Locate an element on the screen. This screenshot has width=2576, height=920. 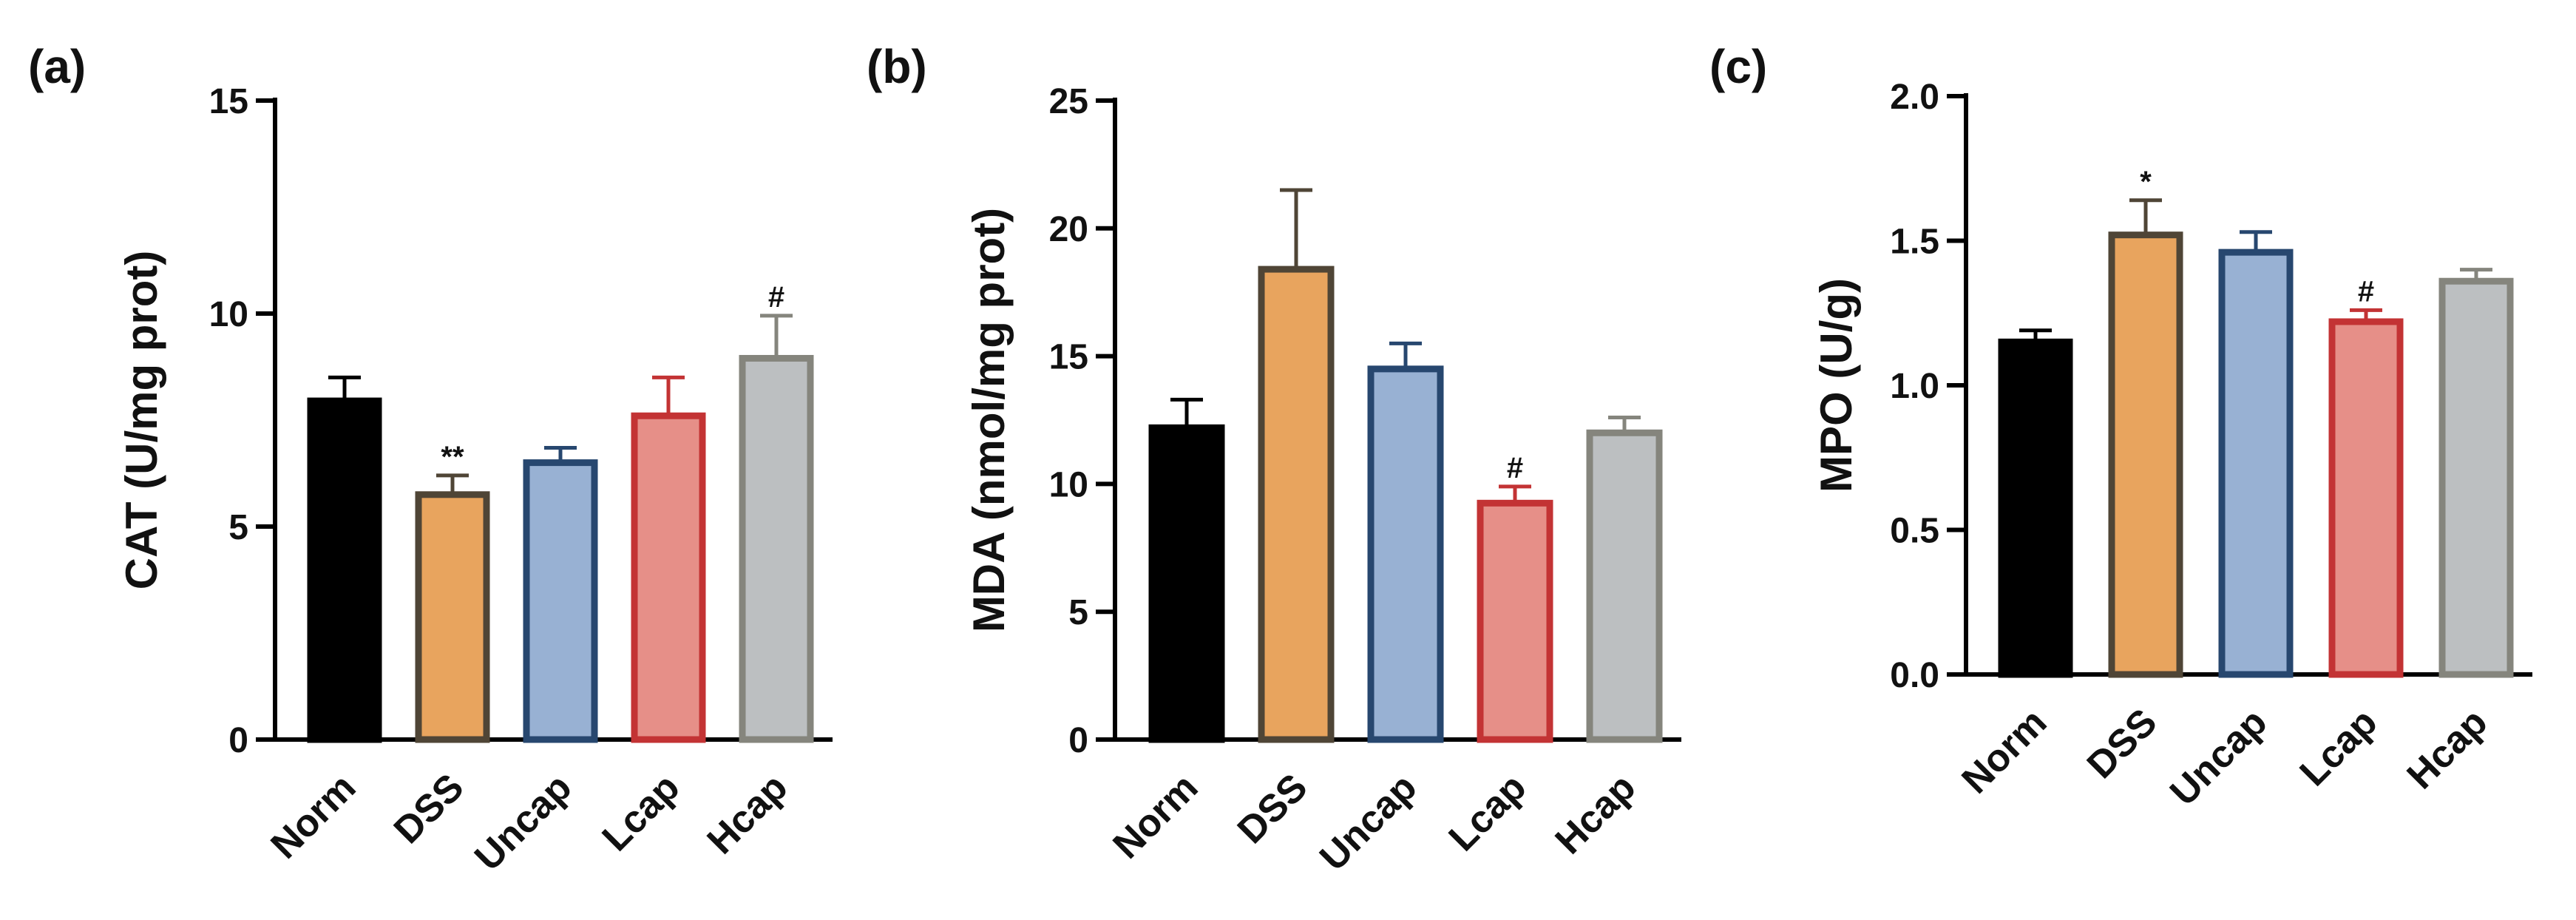
panel-label: (b) is located at coordinates (897, 67).